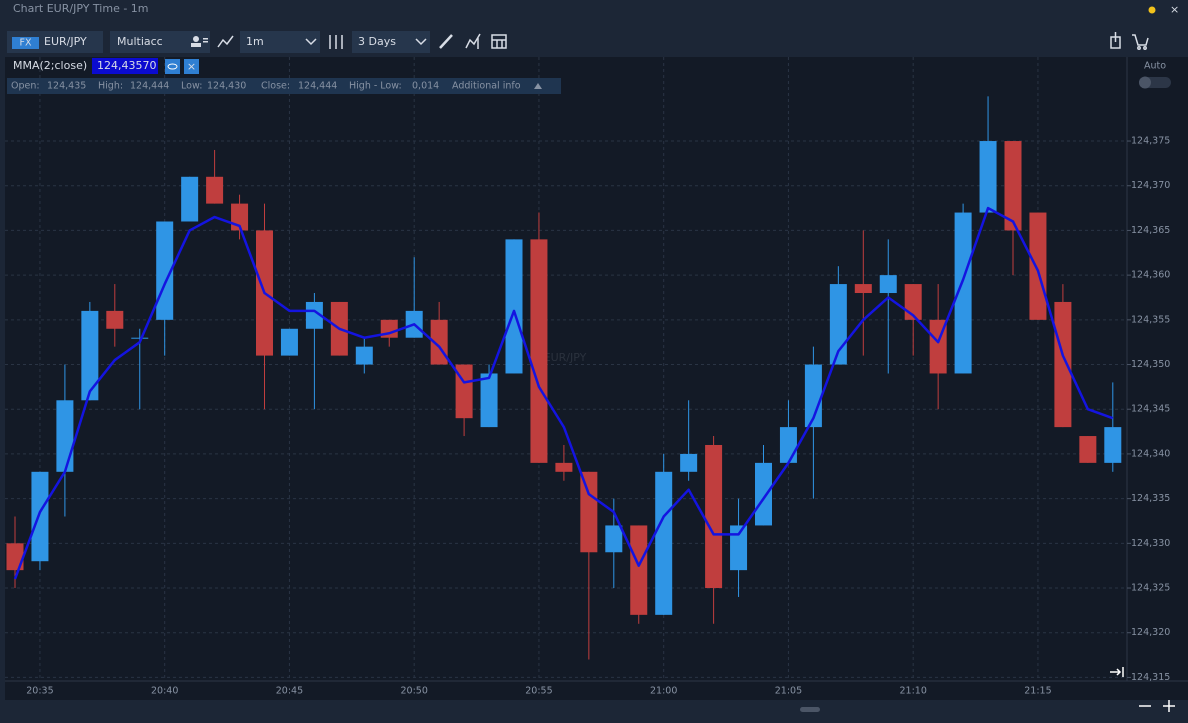 The width and height of the screenshot is (1188, 723). What do you see at coordinates (1150, 677) in the screenshot?
I see `y-tick-label: 124,315` at bounding box center [1150, 677].